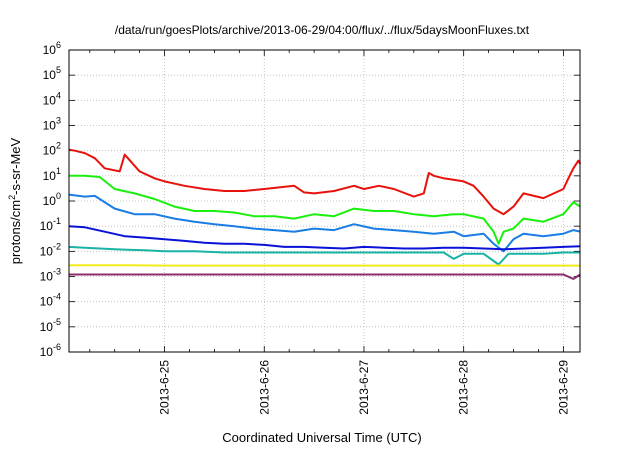 The height and width of the screenshot is (453, 640). Describe the element at coordinates (52, 73) in the screenshot. I see `y-tick-label: 10⁵` at that location.